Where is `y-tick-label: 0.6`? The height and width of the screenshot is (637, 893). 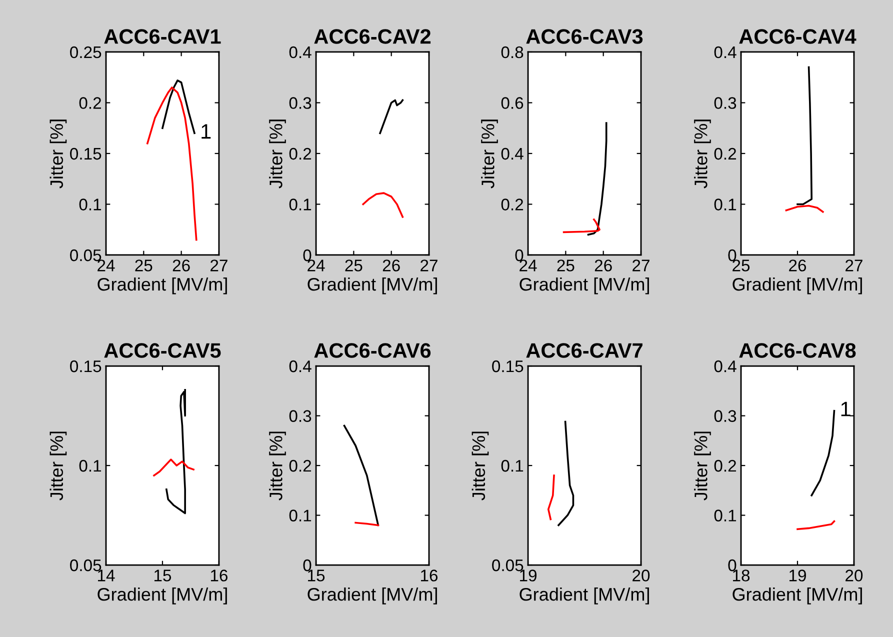
y-tick-label: 0.6 is located at coordinates (512, 103).